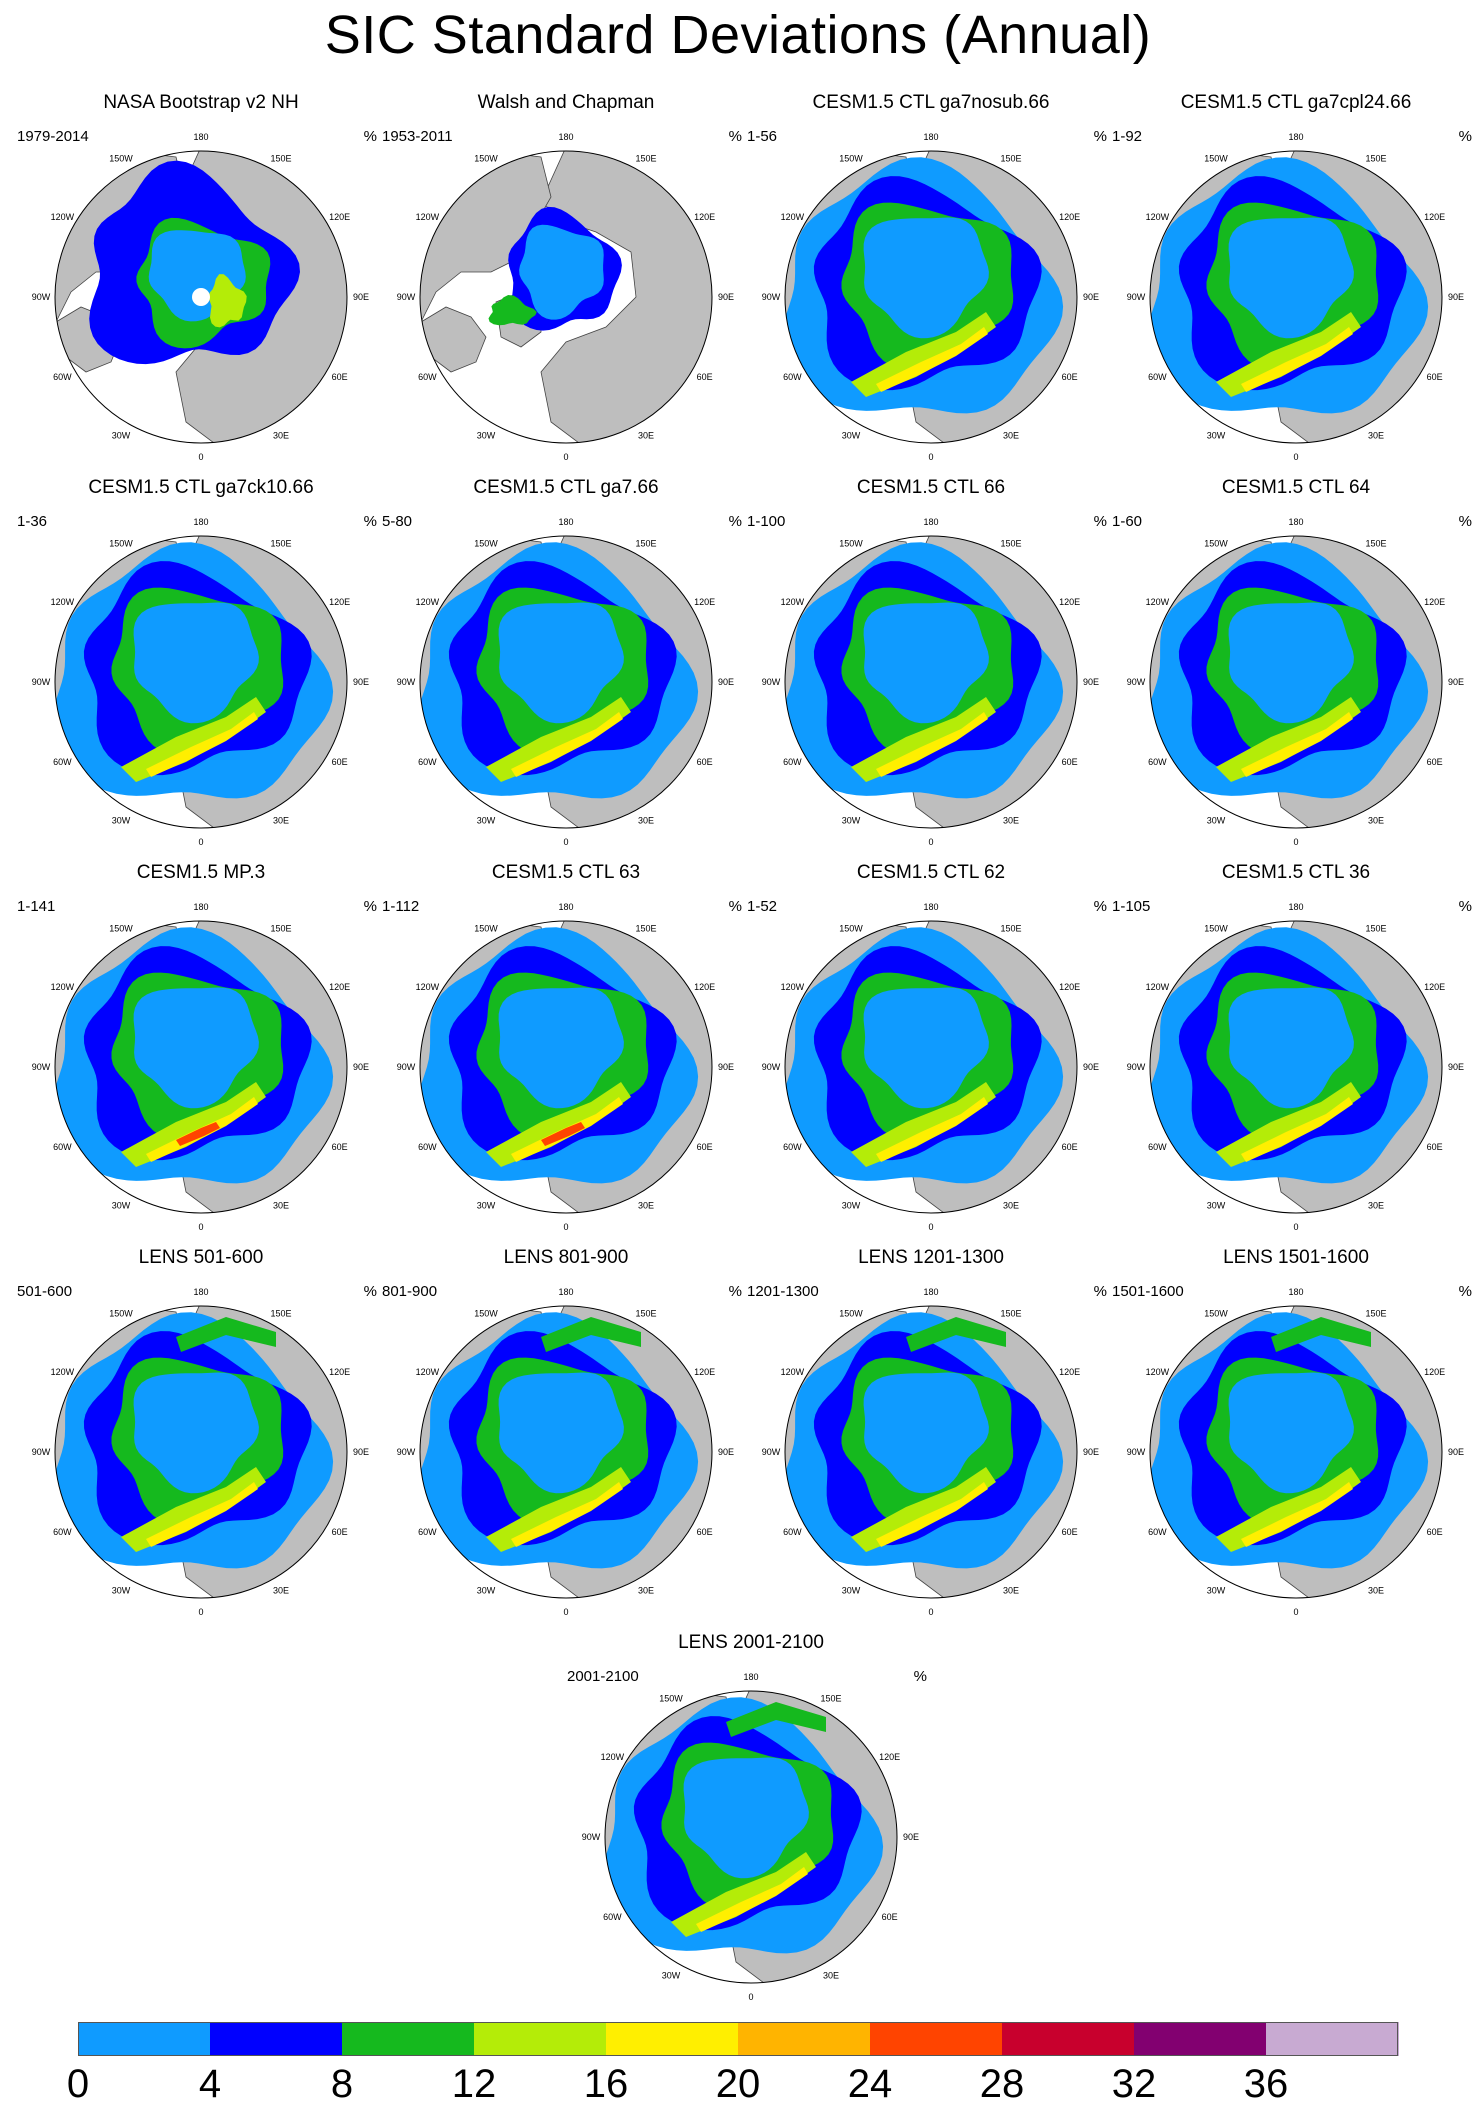 The width and height of the screenshot is (1476, 2108). Describe the element at coordinates (931, 102) in the screenshot. I see `panel-title: CESM1.5 CTL ga7nosub.66` at that location.